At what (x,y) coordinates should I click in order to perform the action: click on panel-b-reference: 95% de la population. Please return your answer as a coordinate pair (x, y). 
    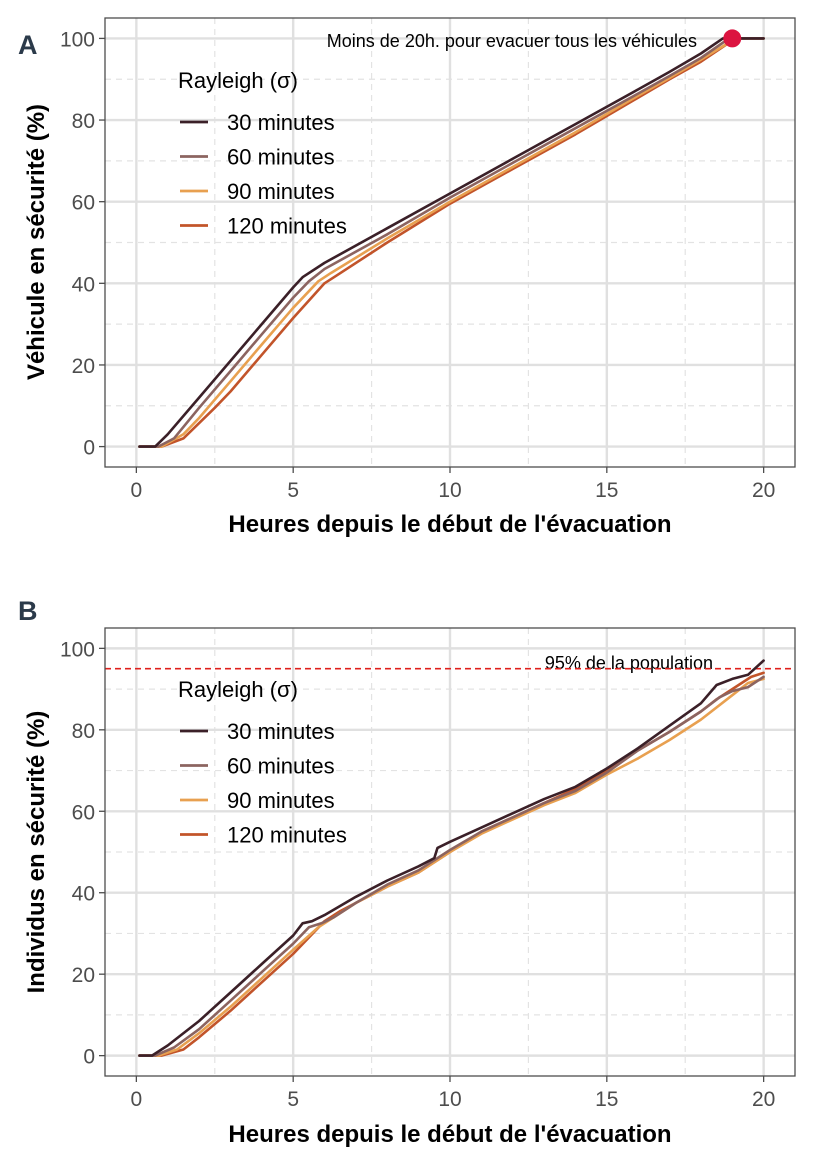
    Looking at the image, I should click on (450, 663).